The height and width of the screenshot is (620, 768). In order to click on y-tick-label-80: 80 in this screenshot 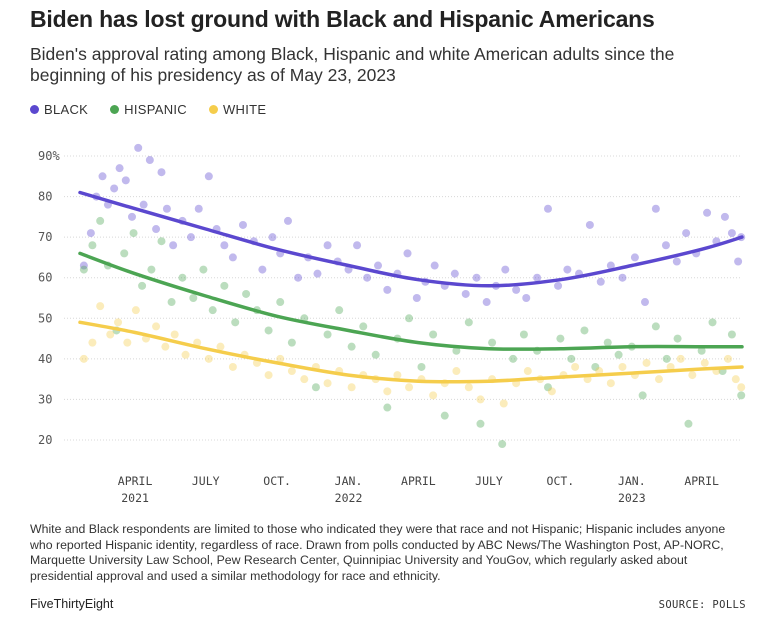, I will do `click(45, 197)`.